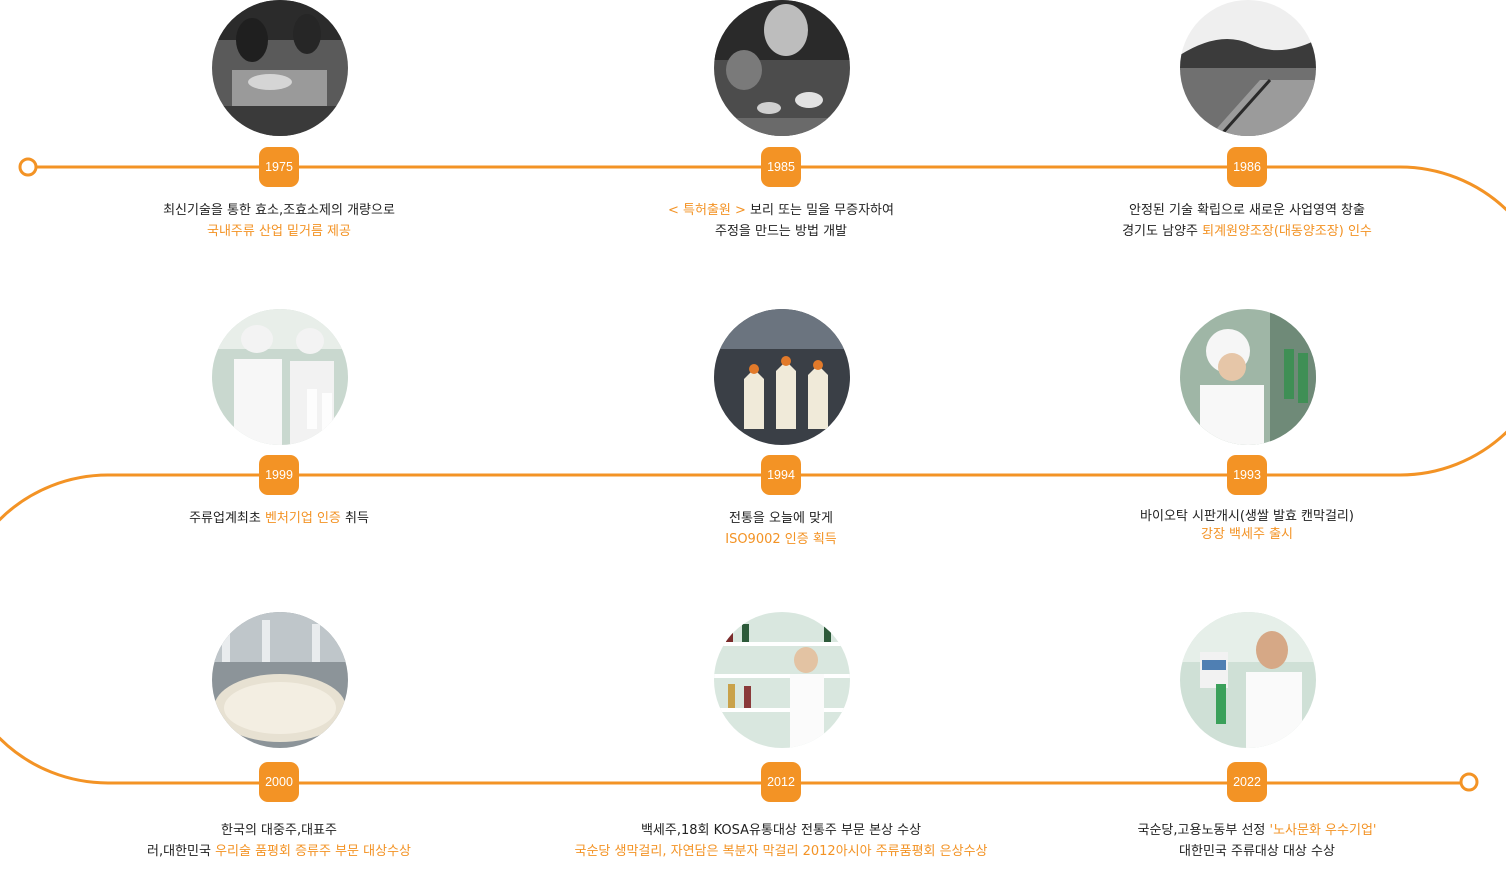  What do you see at coordinates (1248, 68) in the screenshot?
I see `milestone-photo-1986` at bounding box center [1248, 68].